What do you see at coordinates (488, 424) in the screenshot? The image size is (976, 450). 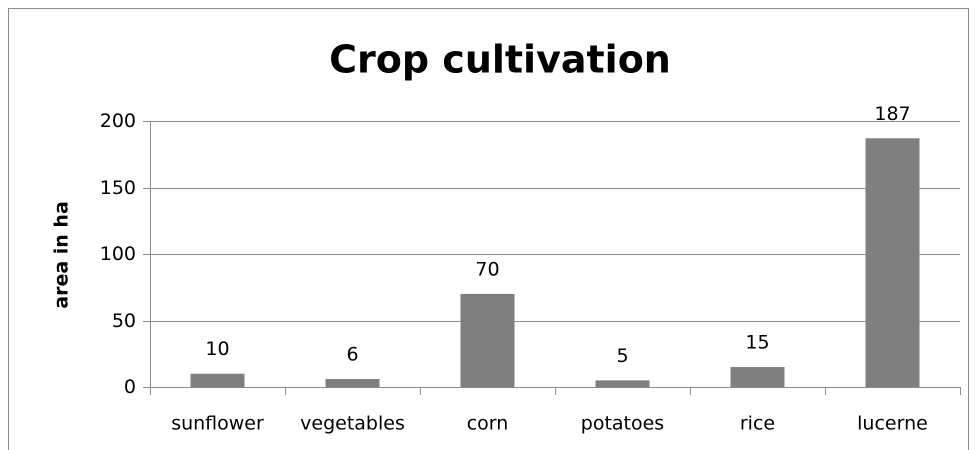 I see `x-tick-label: corn` at bounding box center [488, 424].